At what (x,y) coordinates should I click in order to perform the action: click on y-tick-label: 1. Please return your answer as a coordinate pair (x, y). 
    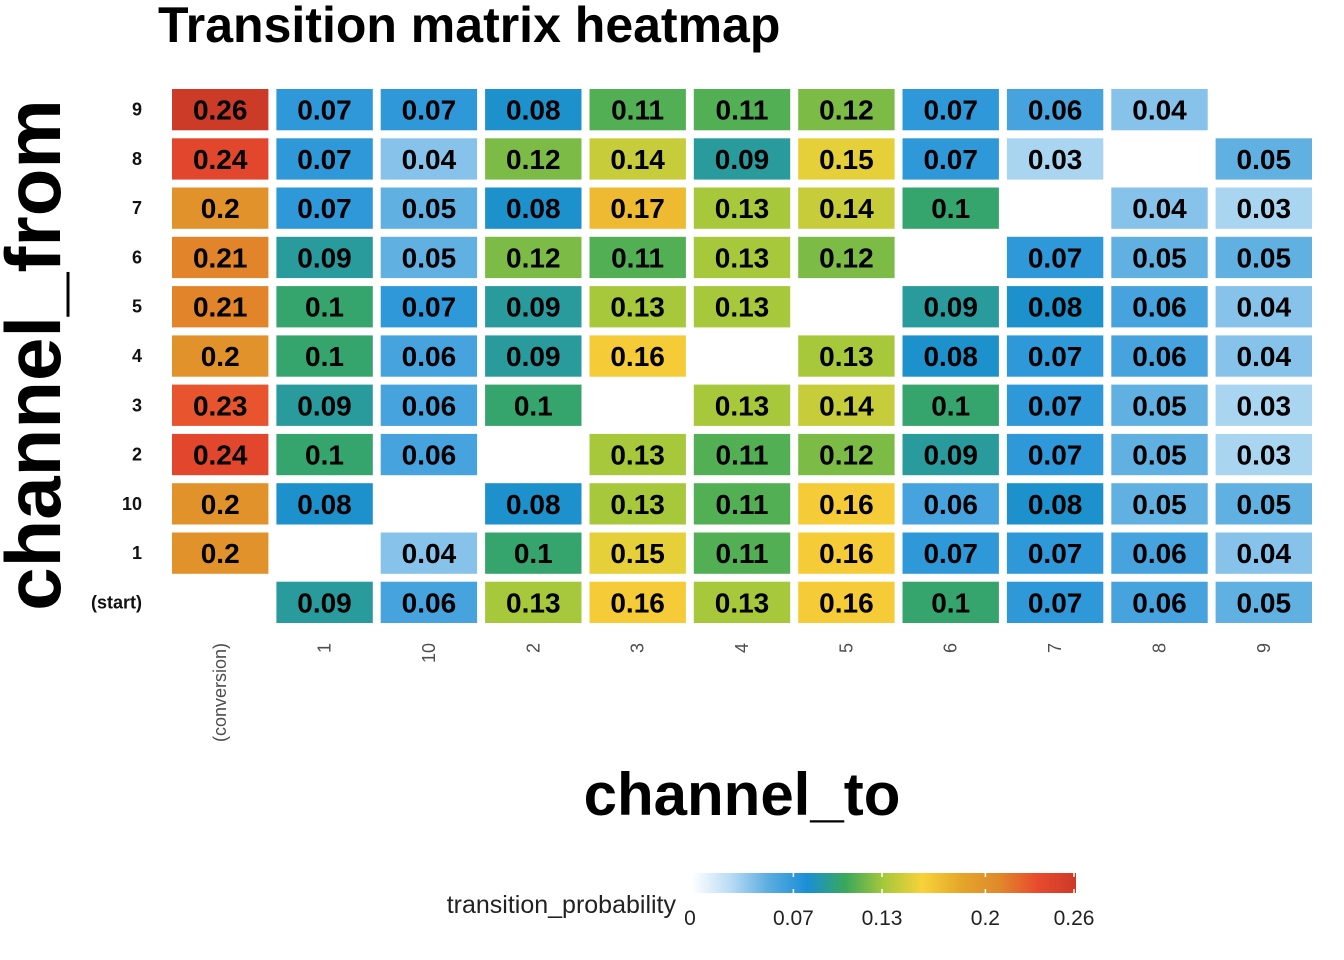
    Looking at the image, I should click on (137, 553).